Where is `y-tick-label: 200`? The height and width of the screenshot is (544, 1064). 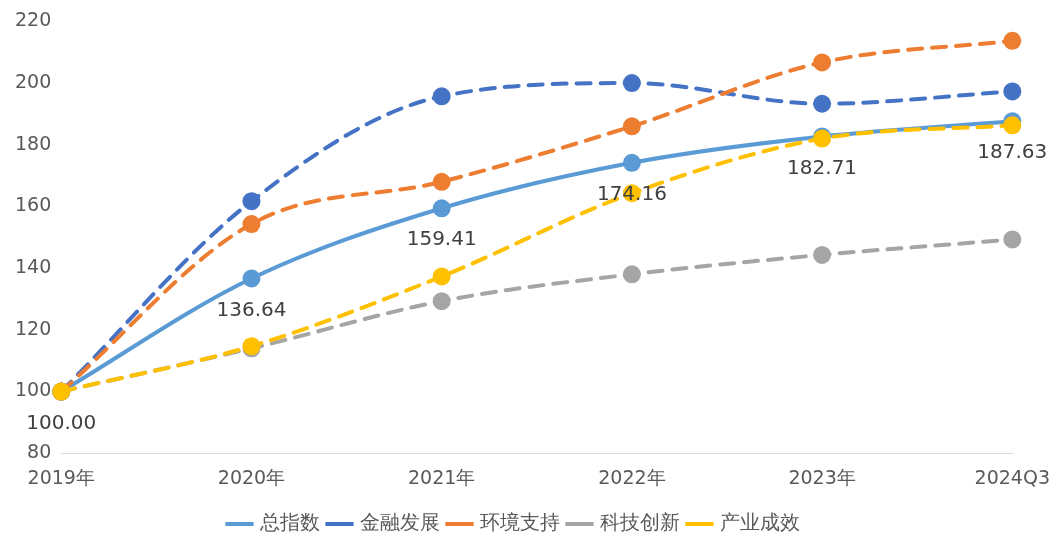 y-tick-label: 200 is located at coordinates (33, 81).